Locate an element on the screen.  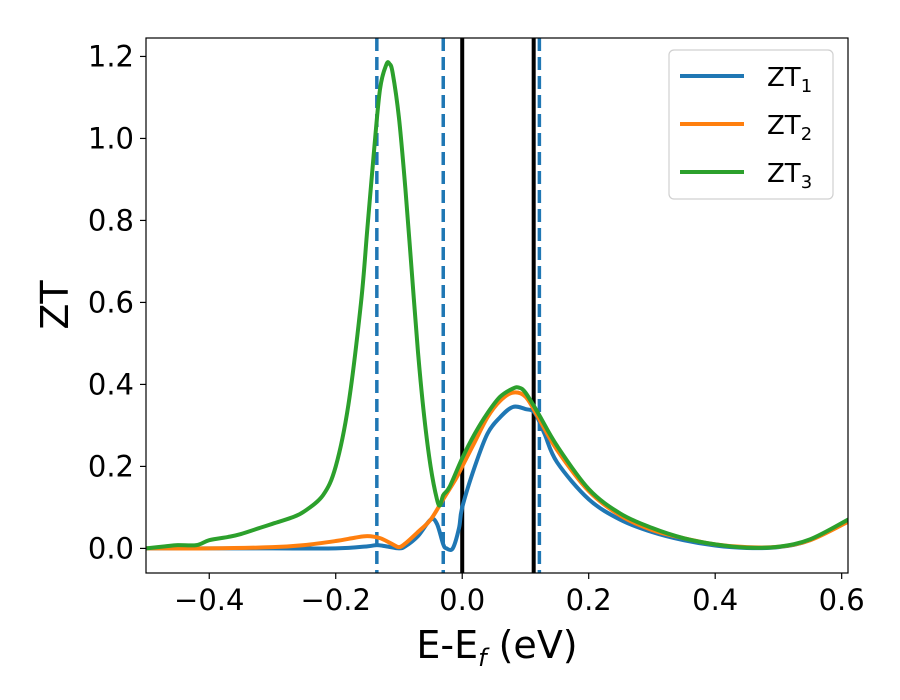
legend: ZT1 ZT2 ZT3 is located at coordinates (751, 124).